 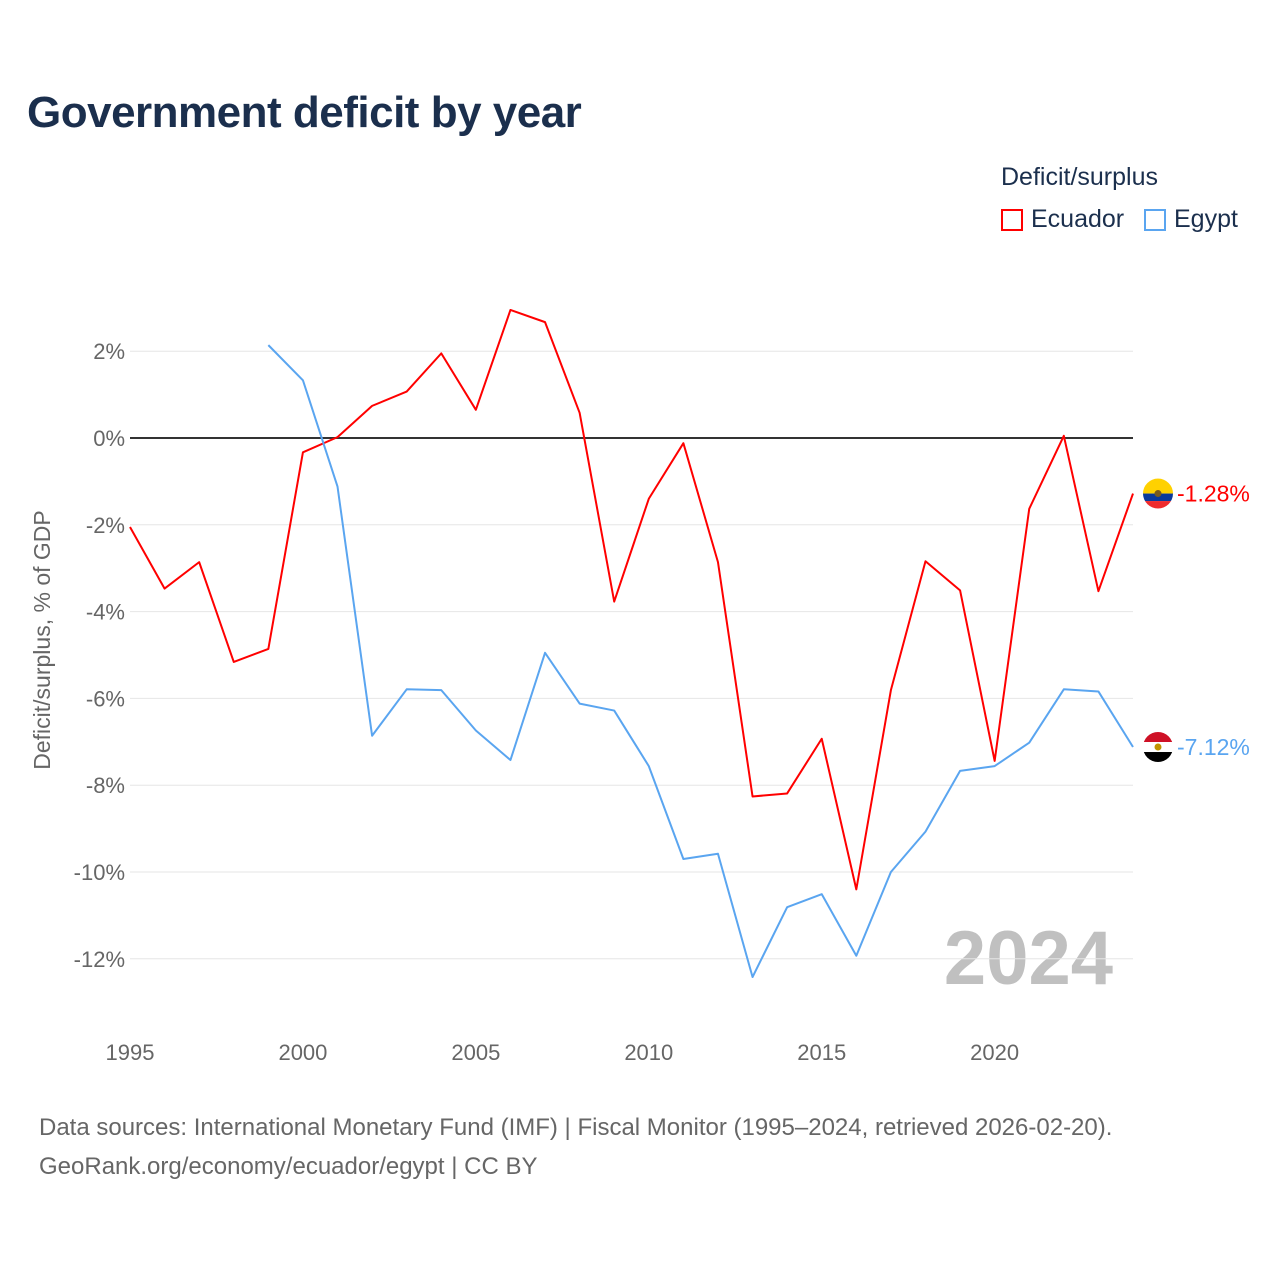 I want to click on x-tick-label: 2010, so click(x=648, y=1052).